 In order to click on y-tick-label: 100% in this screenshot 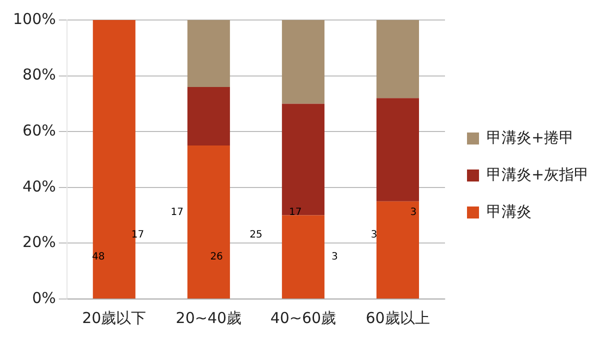, I will do `click(34, 19)`.